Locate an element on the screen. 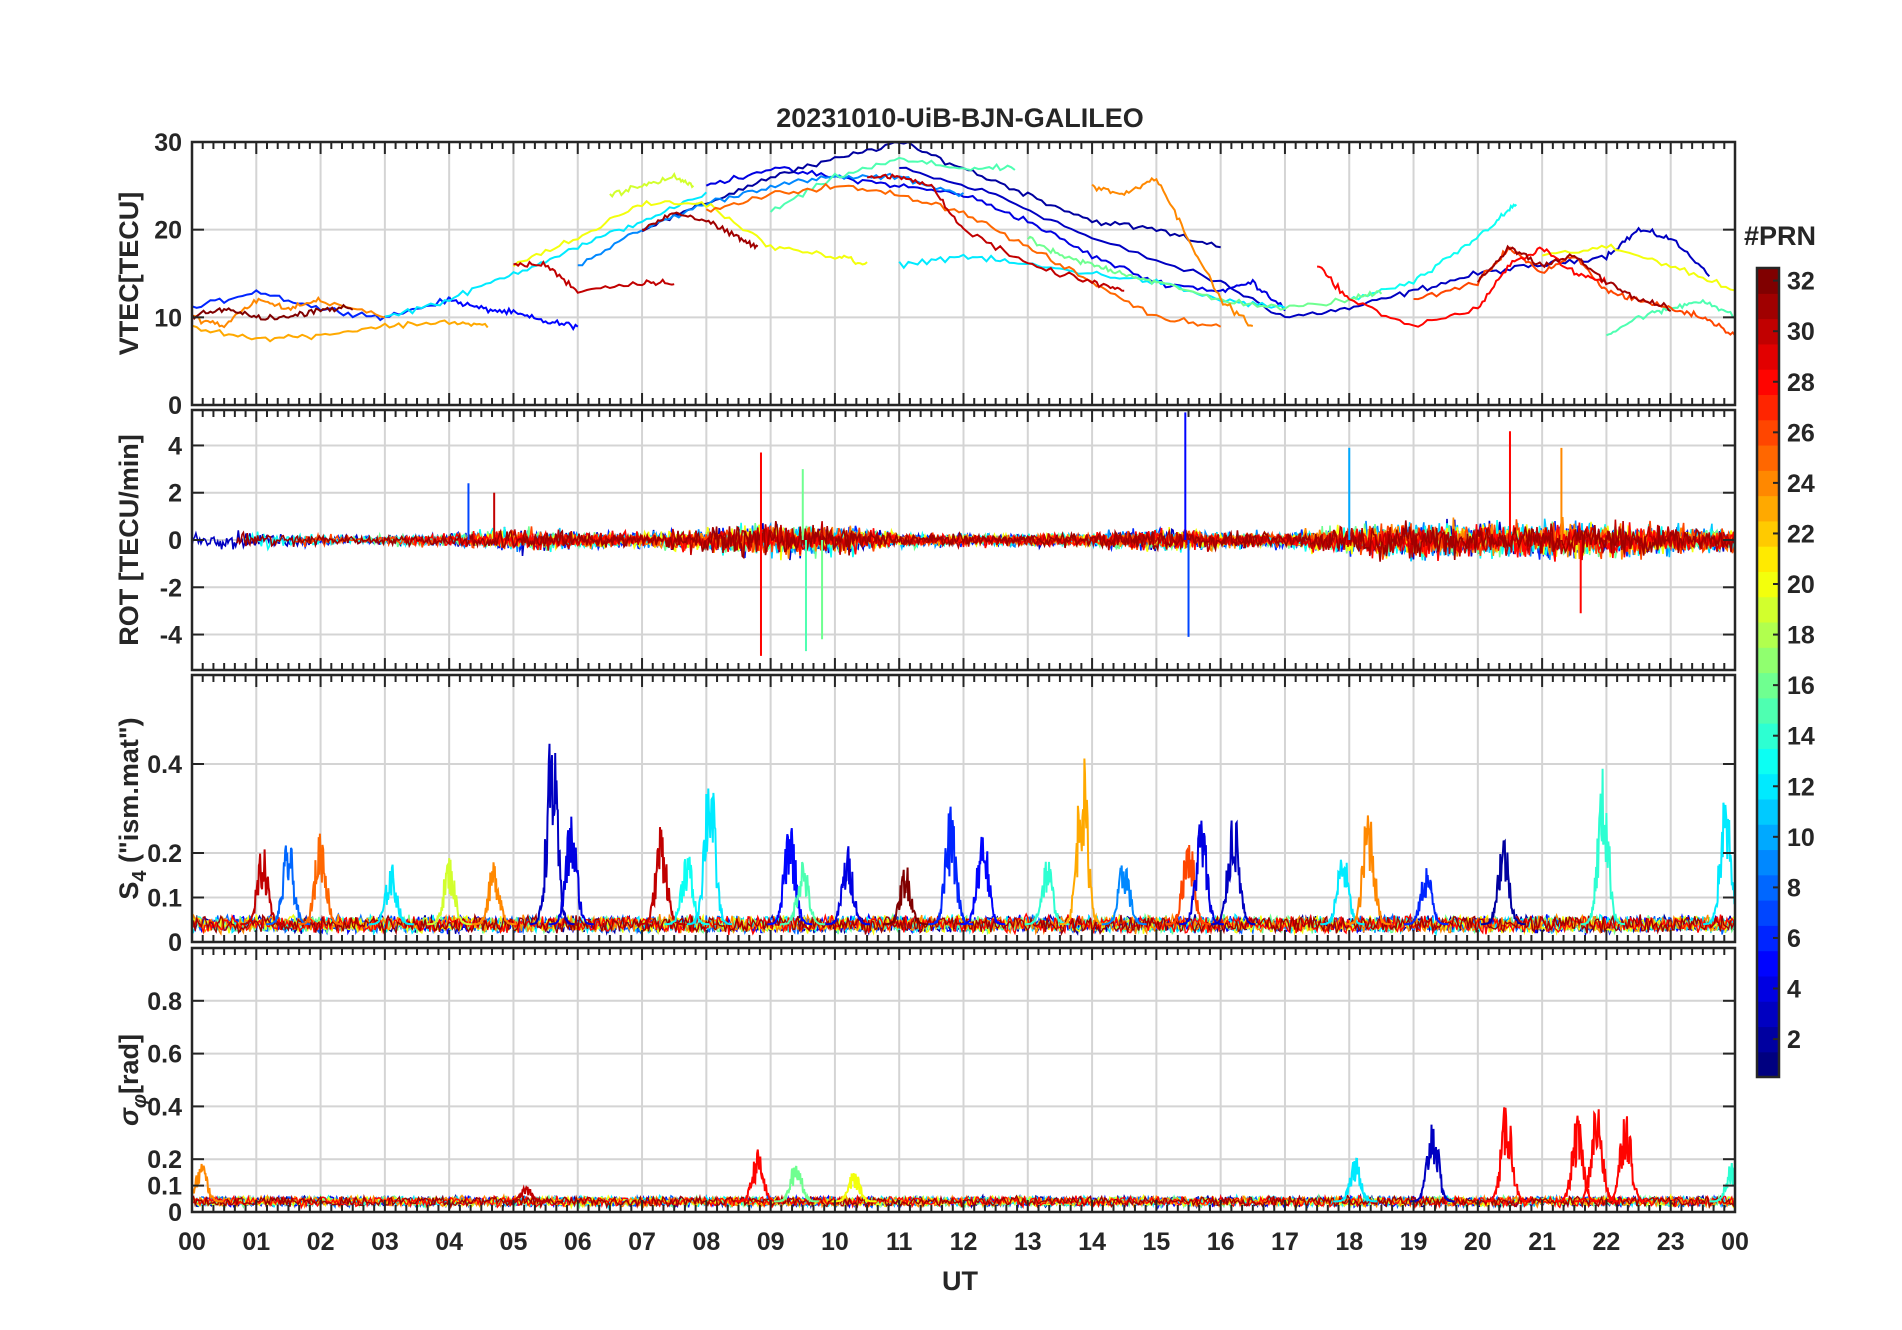  colorbar-frame is located at coordinates (1768, 672).